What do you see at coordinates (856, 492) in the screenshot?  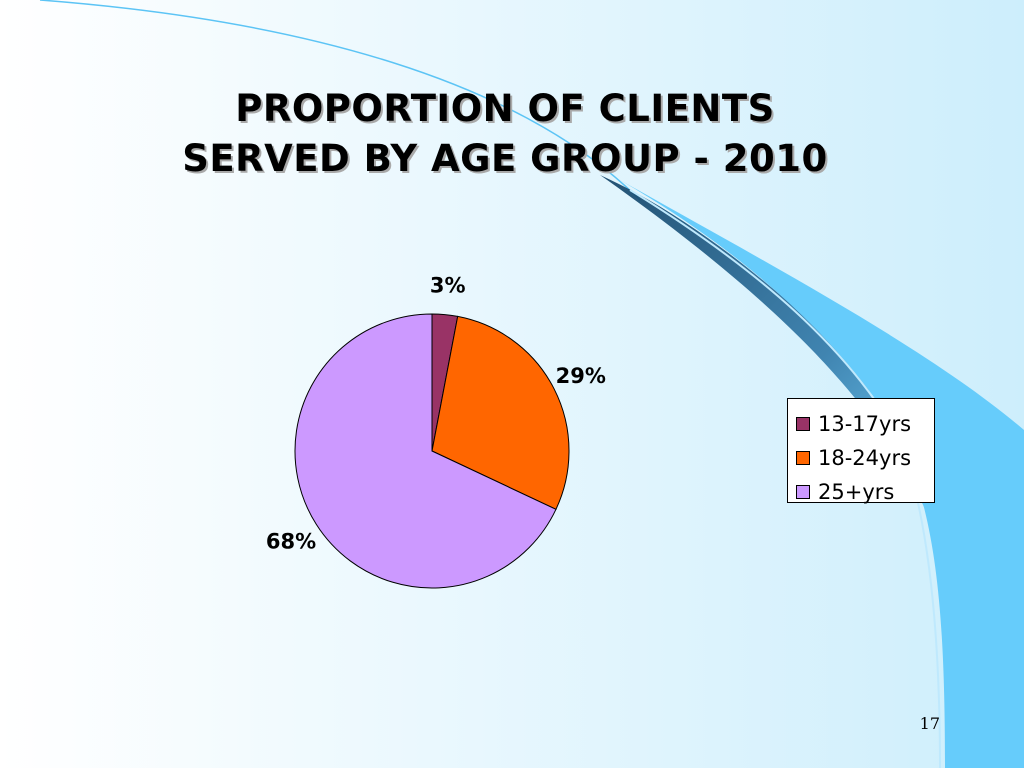 I see `legend-label: 25+yrs` at bounding box center [856, 492].